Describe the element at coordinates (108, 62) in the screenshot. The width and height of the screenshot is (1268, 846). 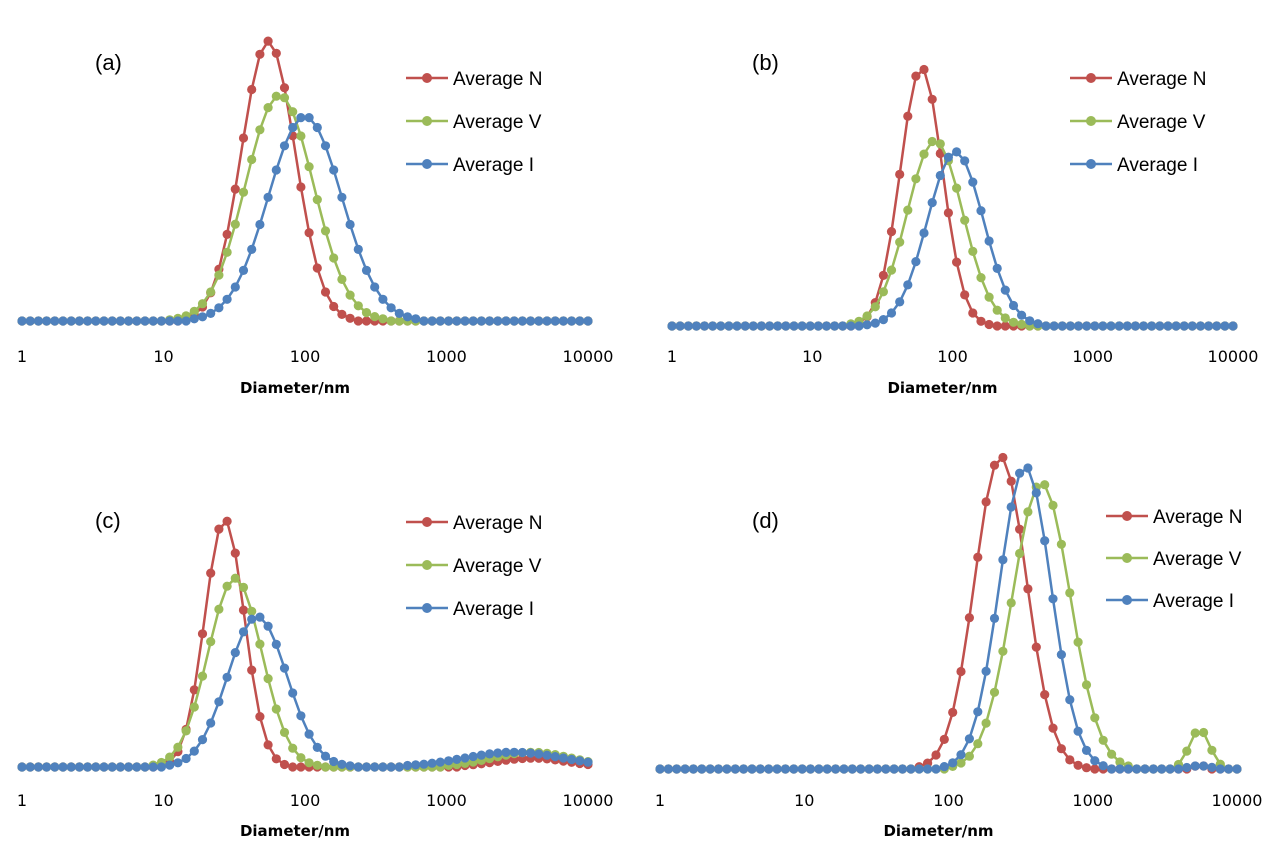
I see `panel-label: (a)` at that location.